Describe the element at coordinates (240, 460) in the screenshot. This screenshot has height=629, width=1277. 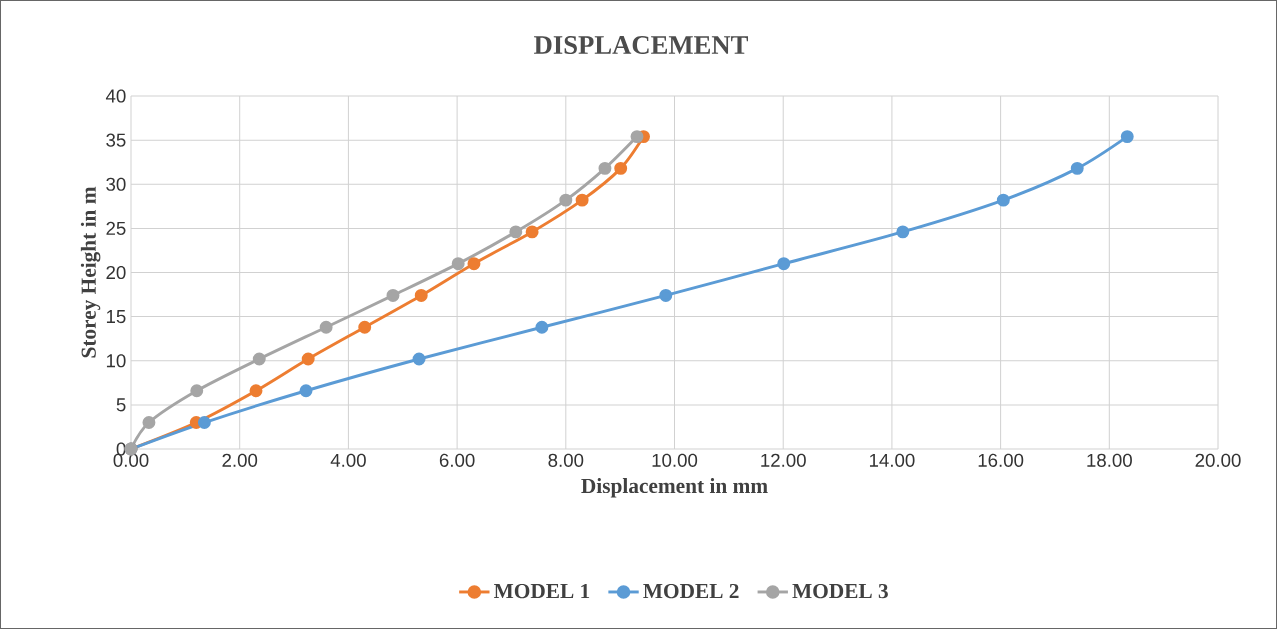
I see `x-tick-label: 2.00` at that location.